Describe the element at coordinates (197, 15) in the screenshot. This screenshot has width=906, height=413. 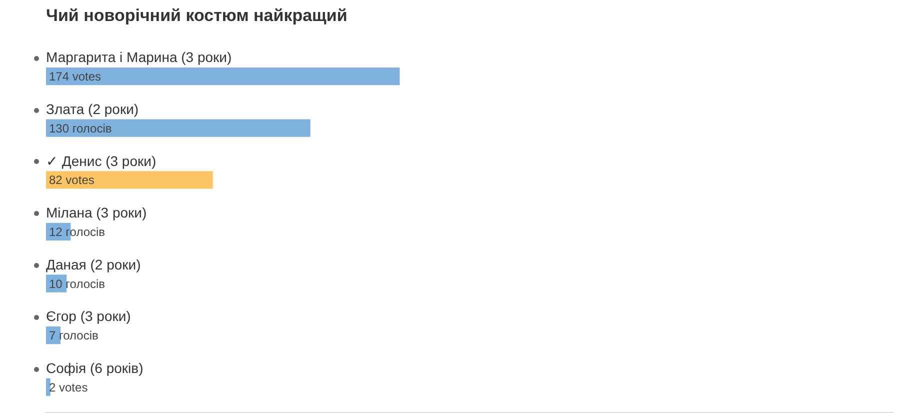
I see `chart-title: Чий новорічний костюм найкращий` at that location.